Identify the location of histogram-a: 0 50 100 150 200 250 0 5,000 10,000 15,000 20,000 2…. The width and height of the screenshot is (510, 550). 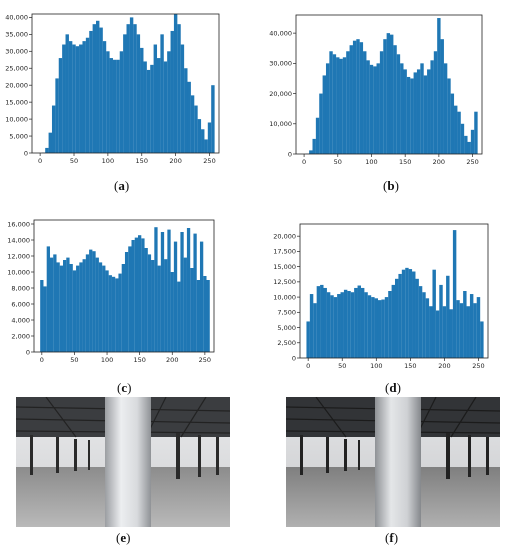
(112, 89).